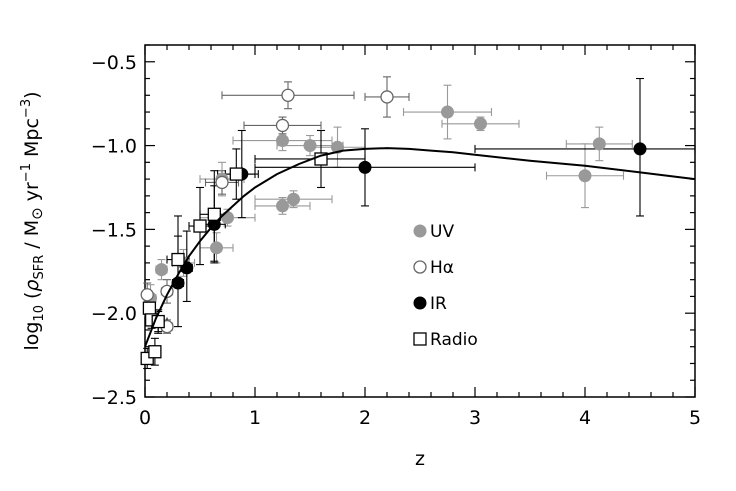 Image resolution: width=736 pixels, height=491 pixels. What do you see at coordinates (442, 232) in the screenshot?
I see `legend-label-uv: UV` at bounding box center [442, 232].